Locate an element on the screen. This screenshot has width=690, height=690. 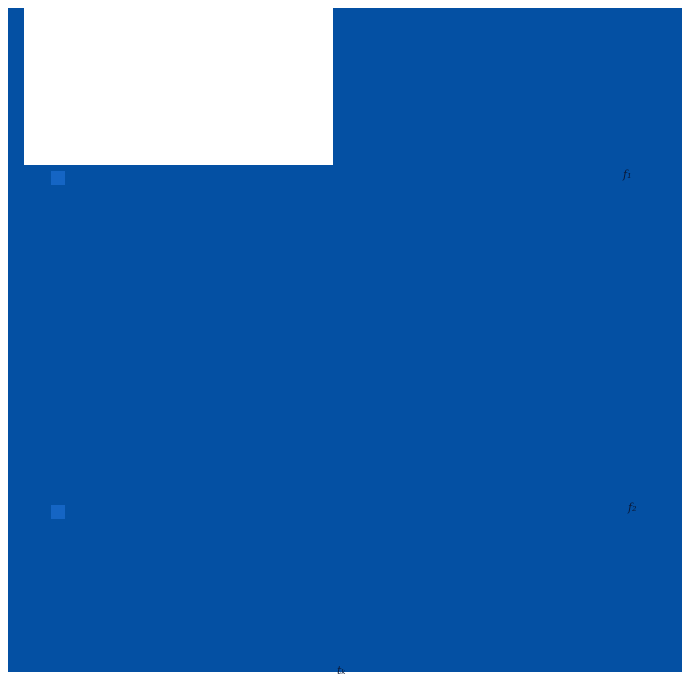
panel-2-right-label: f₂ is located at coordinates (632, 507).